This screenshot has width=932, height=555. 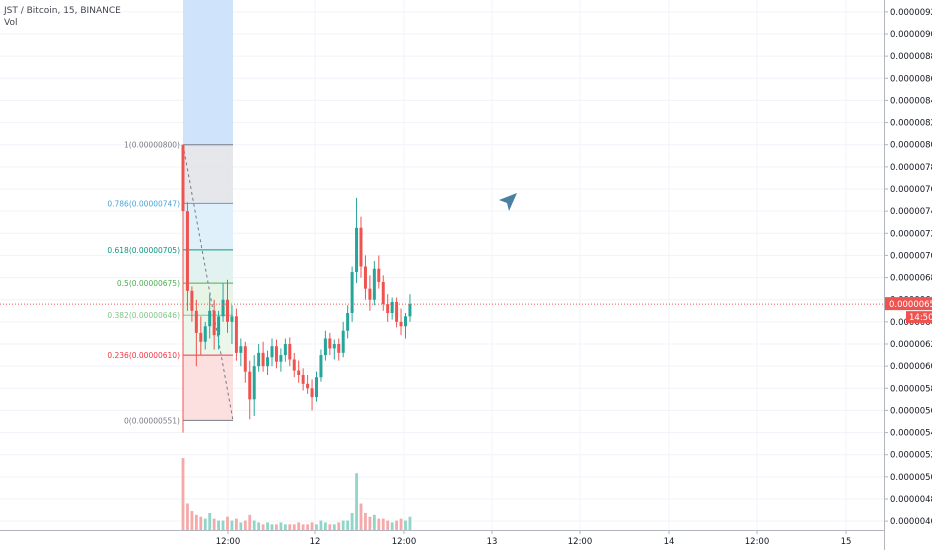 What do you see at coordinates (911, 256) in the screenshot?
I see `price-tick-label: 0.00000700` at bounding box center [911, 256].